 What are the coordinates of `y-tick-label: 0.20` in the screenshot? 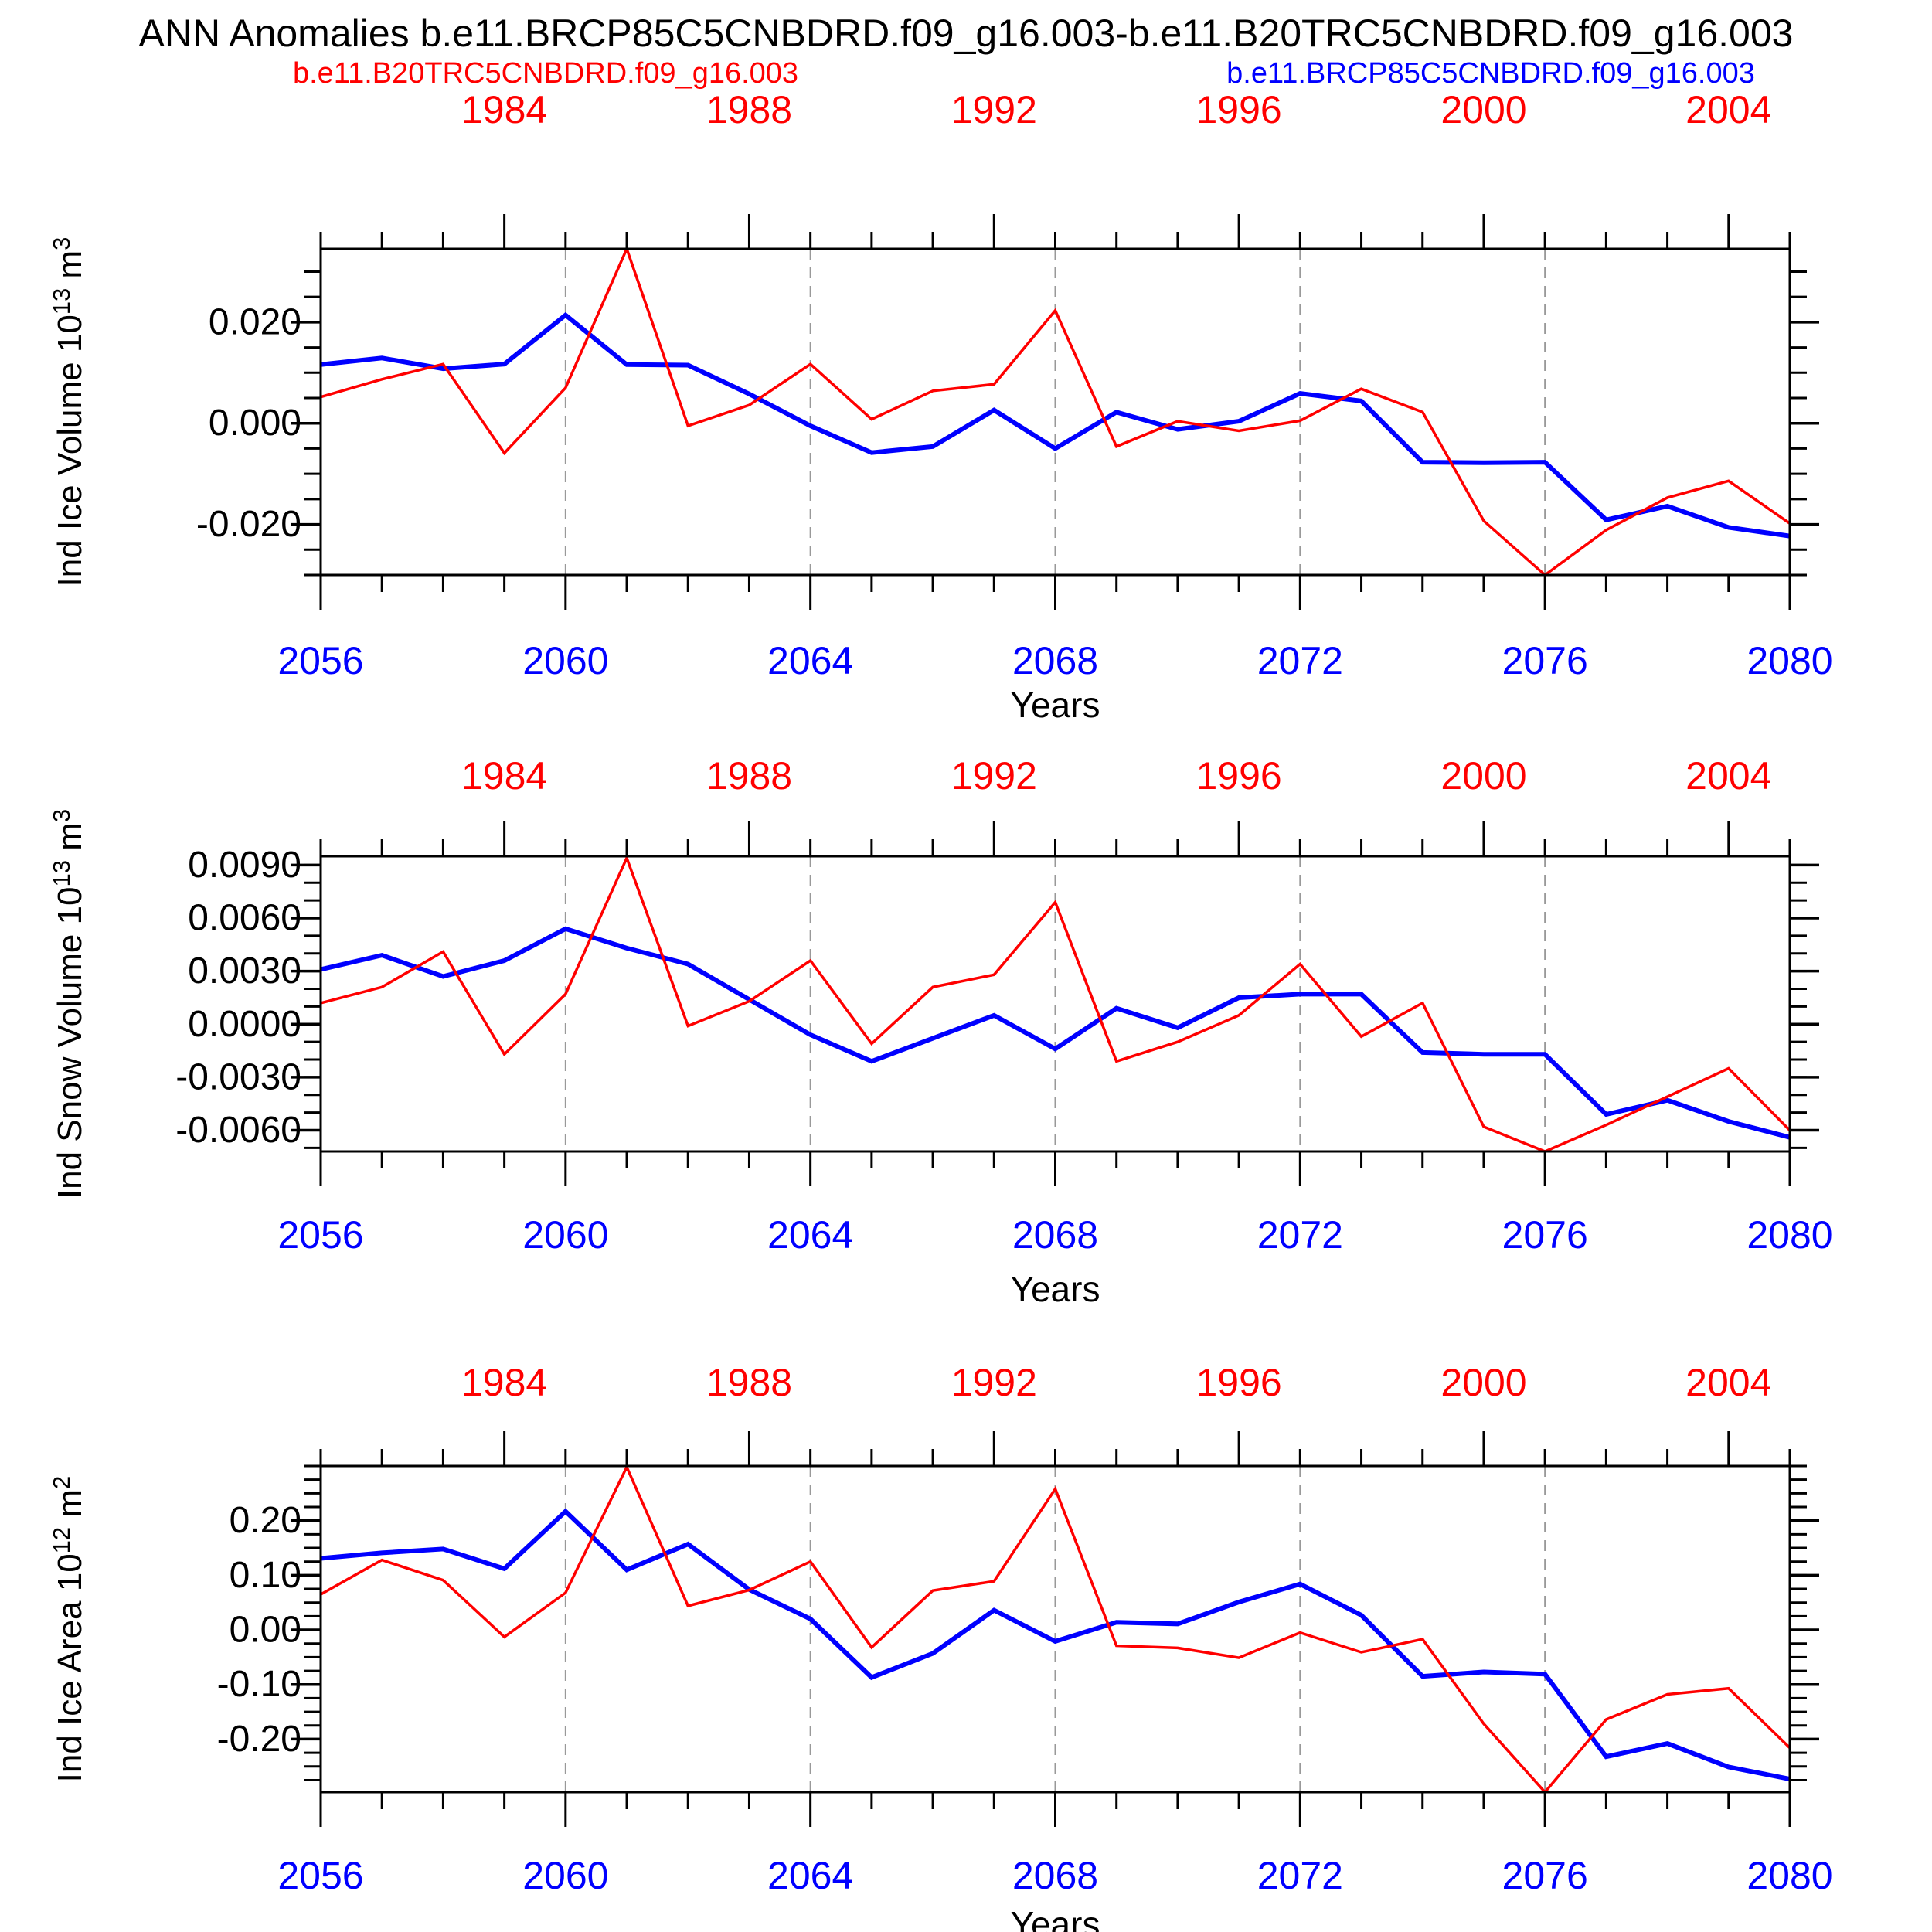 It's located at (266, 1520).